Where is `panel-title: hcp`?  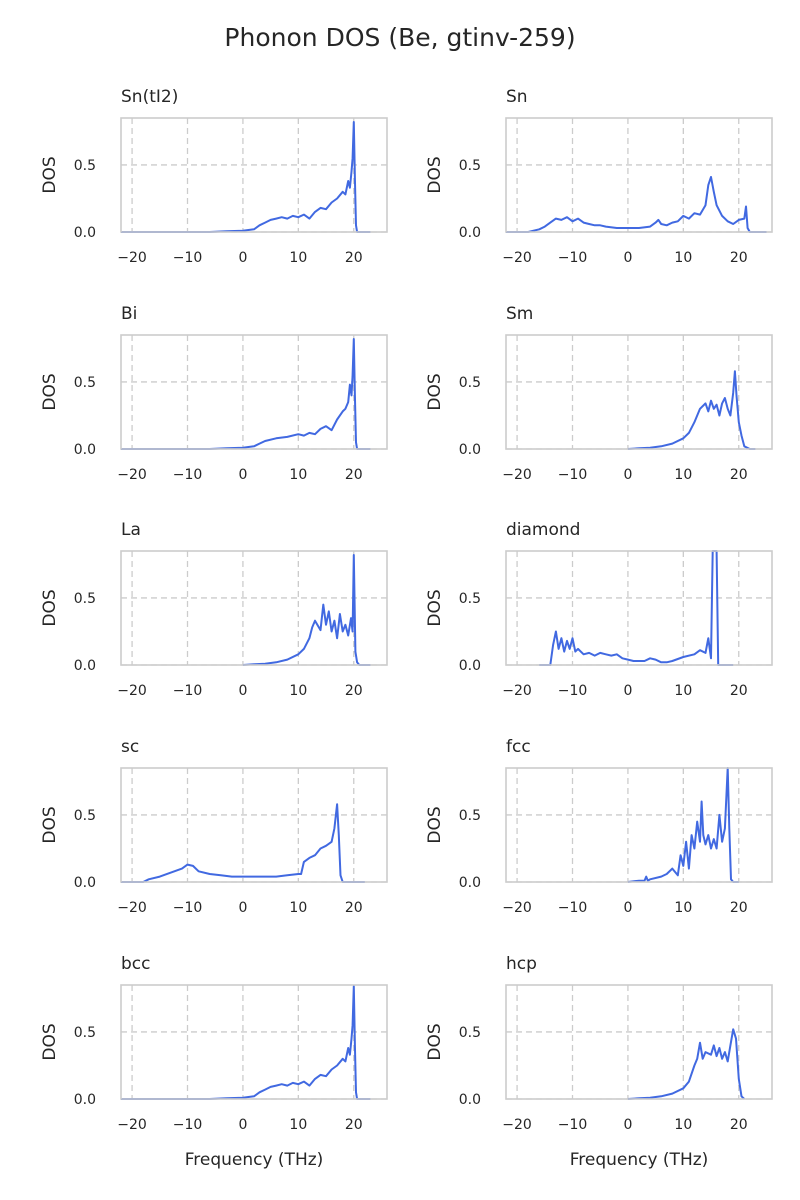
panel-title: hcp is located at coordinates (521, 964).